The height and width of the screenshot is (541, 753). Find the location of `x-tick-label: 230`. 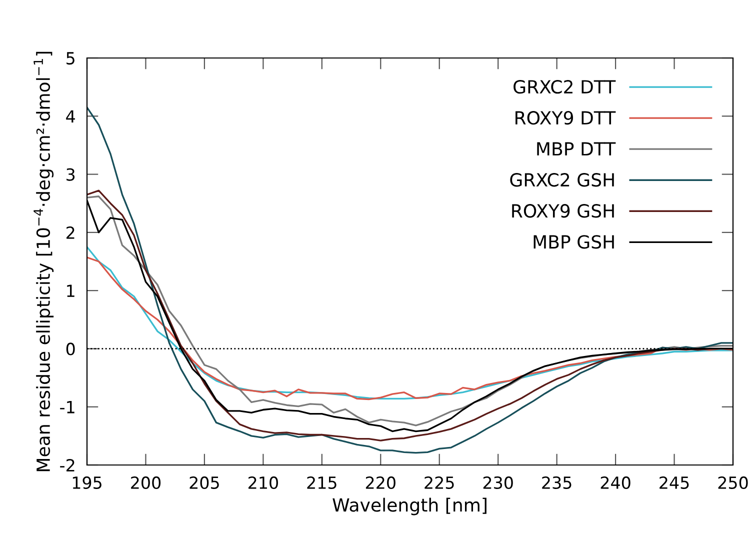

x-tick-label: 230 is located at coordinates (498, 483).